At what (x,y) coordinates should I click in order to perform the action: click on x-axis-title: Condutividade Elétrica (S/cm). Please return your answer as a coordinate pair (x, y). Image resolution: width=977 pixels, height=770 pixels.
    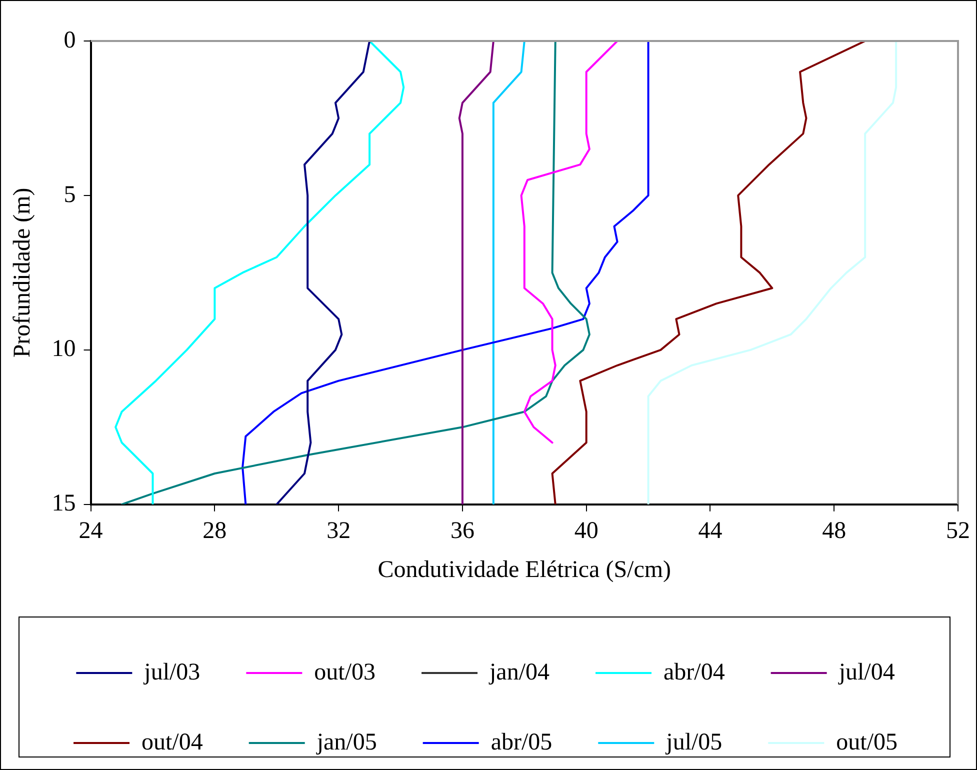
    Looking at the image, I should click on (525, 569).